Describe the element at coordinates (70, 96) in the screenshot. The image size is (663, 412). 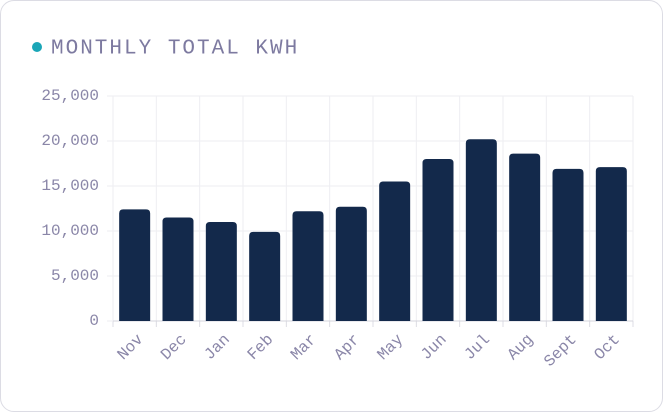
I see `y-tick-label: 25,000` at that location.